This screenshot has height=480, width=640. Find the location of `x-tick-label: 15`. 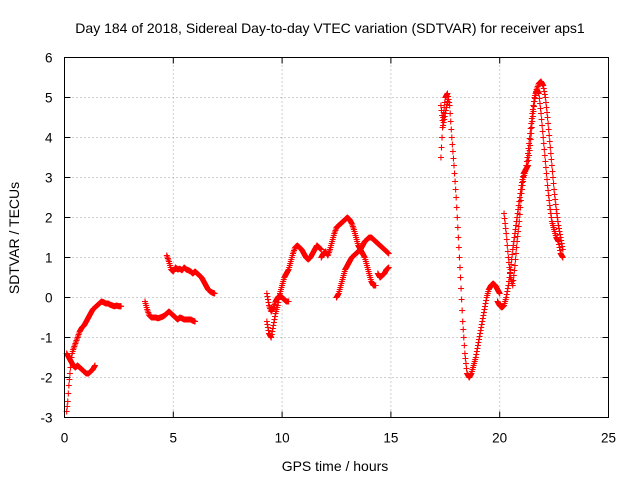

x-tick-label: 15 is located at coordinates (390, 438).